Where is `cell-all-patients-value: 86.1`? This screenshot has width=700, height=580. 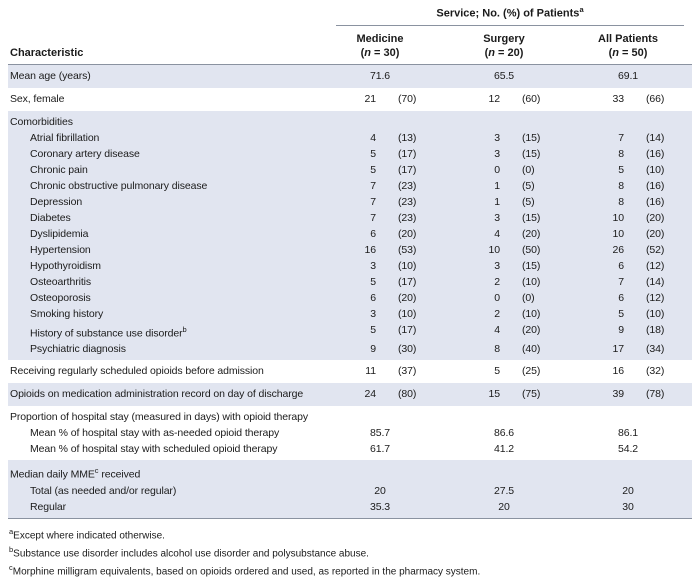
cell-all-patients-value: 86.1 is located at coordinates (628, 433).